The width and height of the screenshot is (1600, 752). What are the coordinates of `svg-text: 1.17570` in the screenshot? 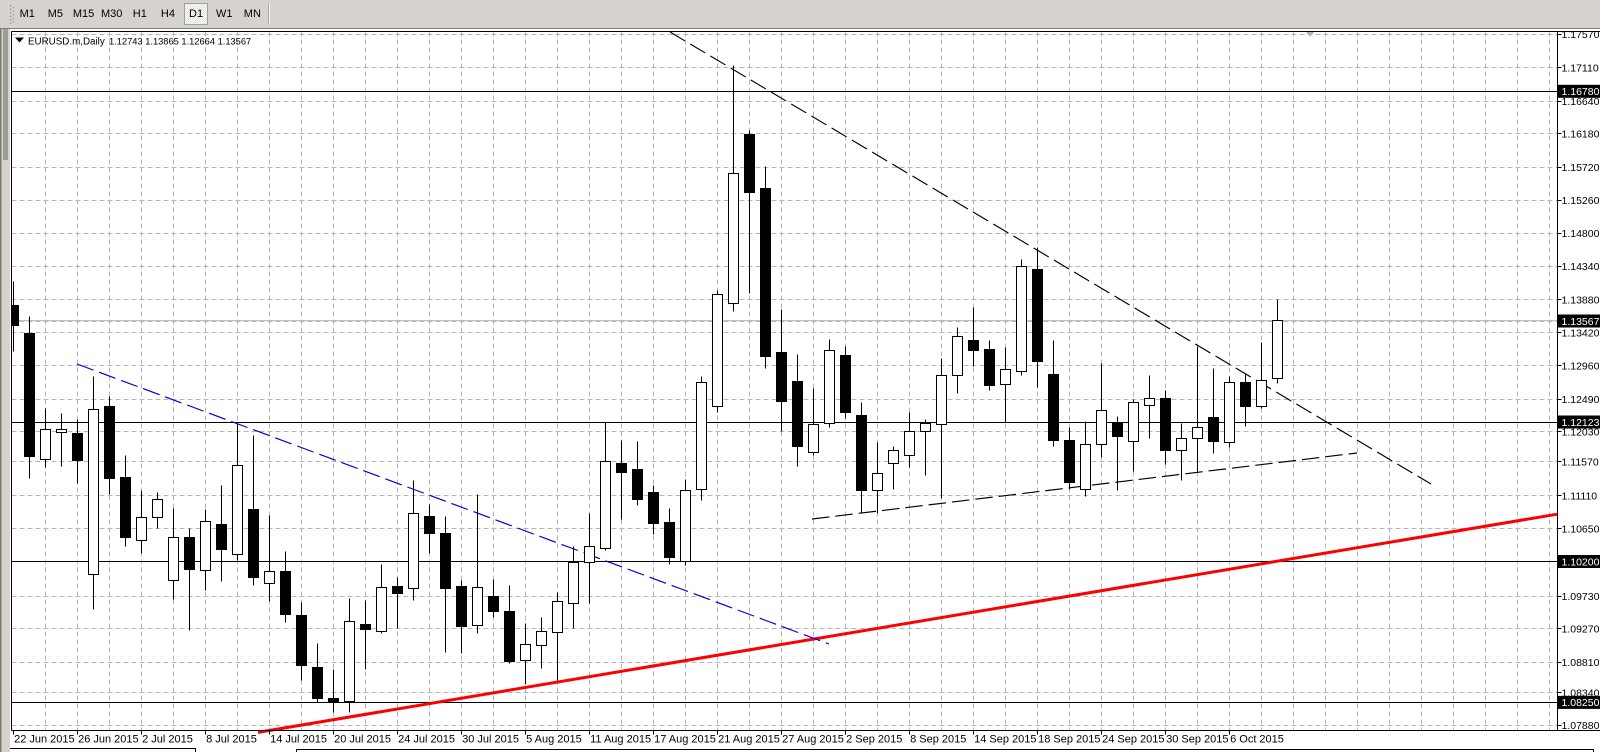 It's located at (1581, 35).